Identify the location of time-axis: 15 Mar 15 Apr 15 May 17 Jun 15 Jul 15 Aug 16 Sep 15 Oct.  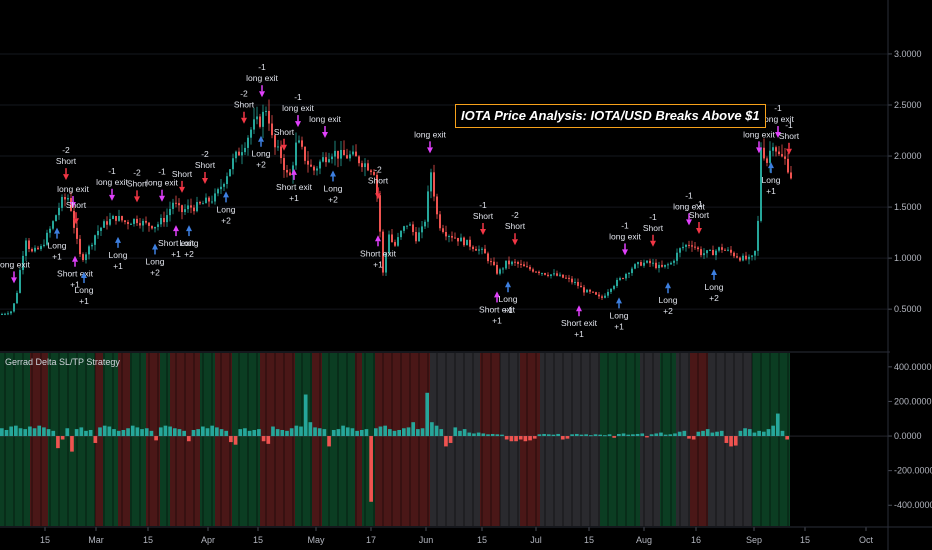
(457, 536).